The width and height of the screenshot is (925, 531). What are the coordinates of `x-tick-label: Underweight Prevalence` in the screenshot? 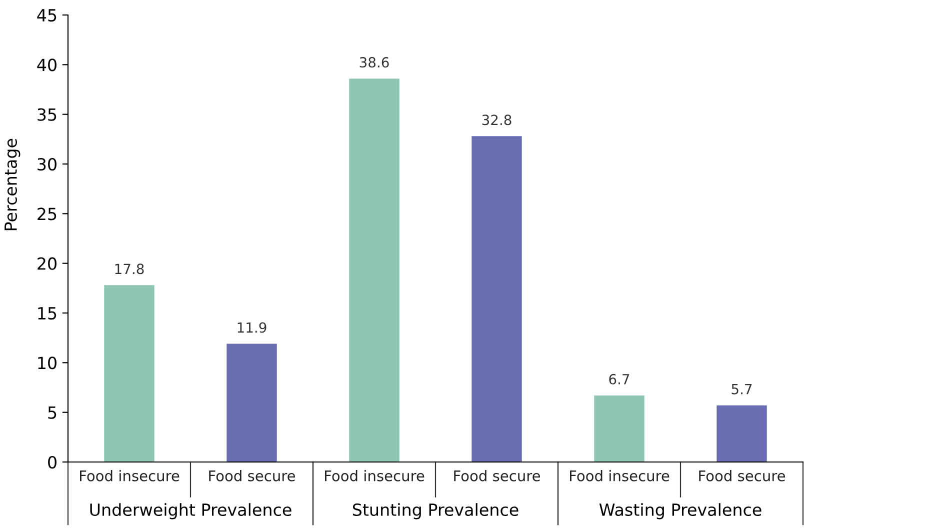 It's located at (191, 511).